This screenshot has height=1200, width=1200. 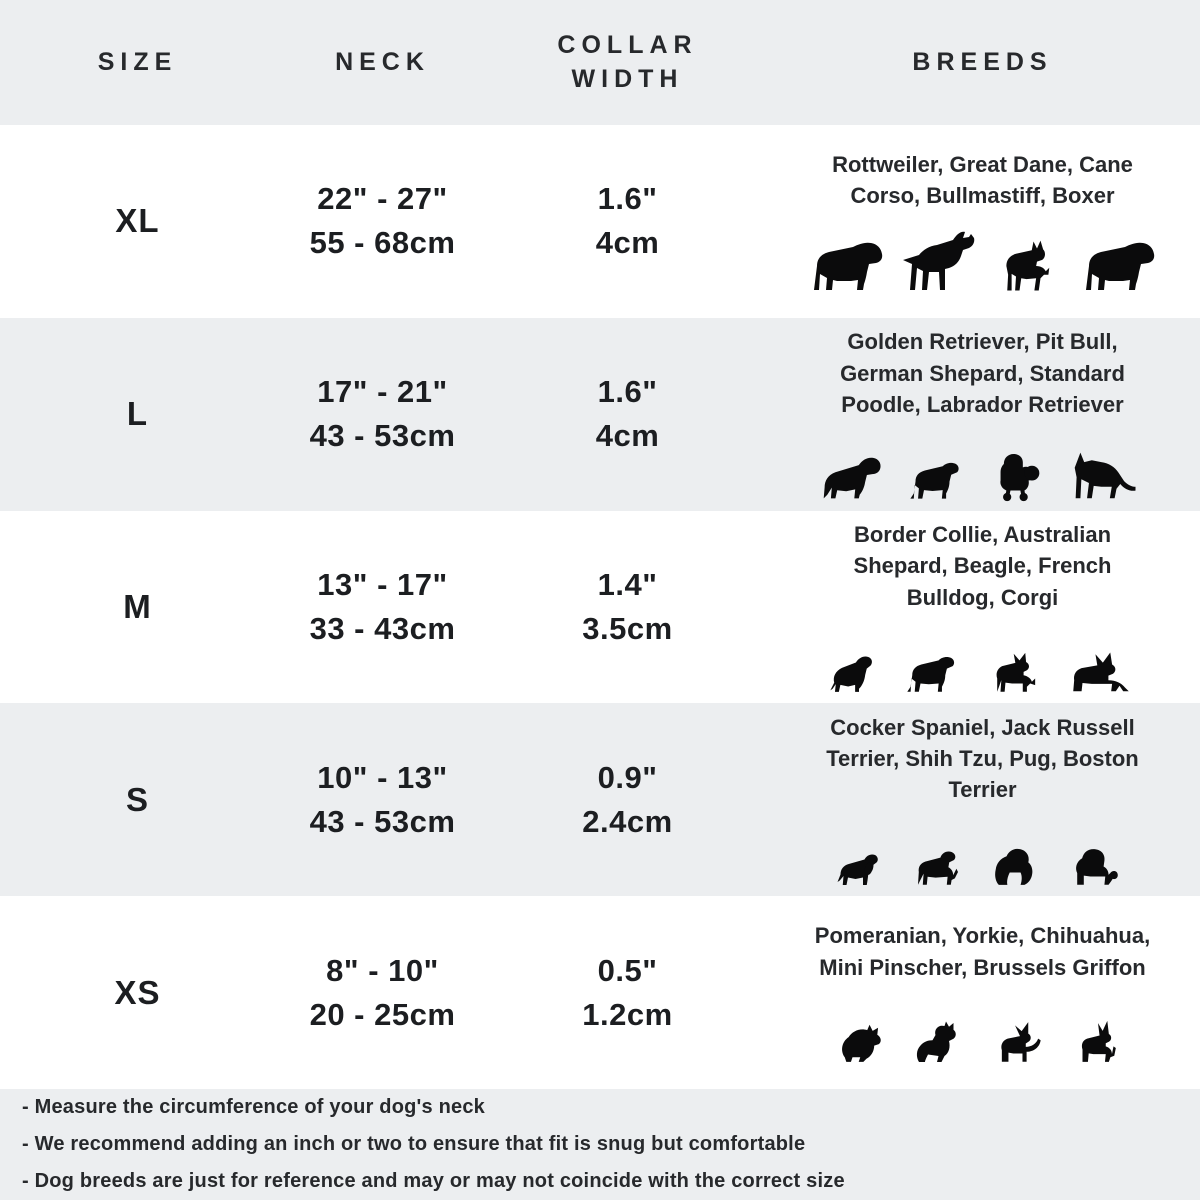 What do you see at coordinates (382, 199) in the screenshot?
I see `neck-inches: 22" - 27"` at bounding box center [382, 199].